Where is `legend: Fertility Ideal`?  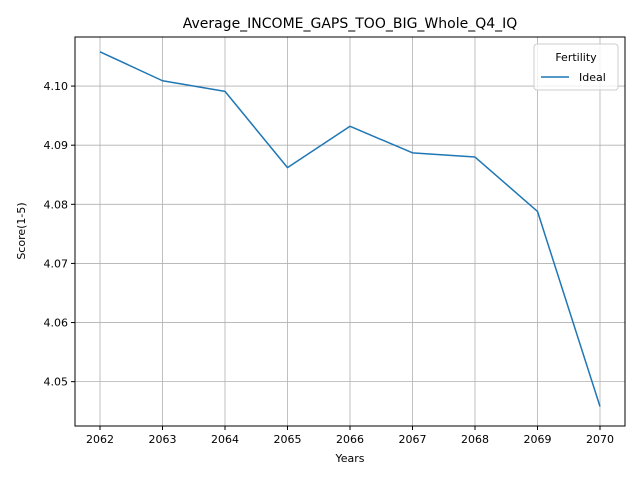 legend: Fertility Ideal is located at coordinates (576, 67).